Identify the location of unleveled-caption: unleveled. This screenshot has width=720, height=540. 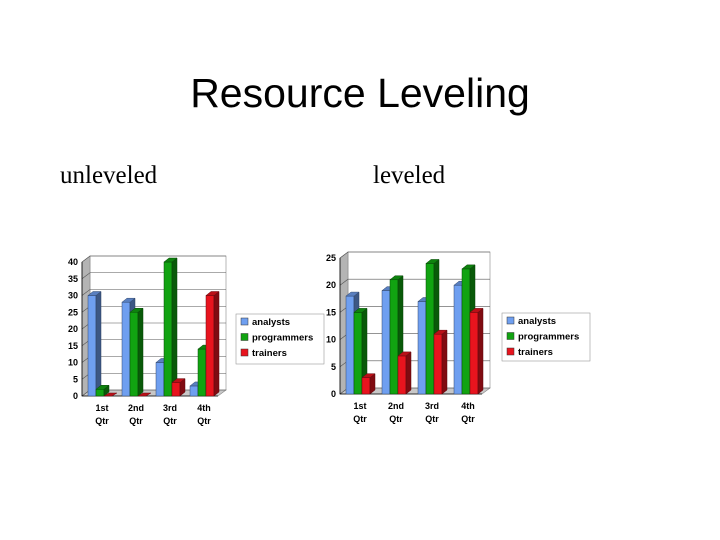
(109, 175).